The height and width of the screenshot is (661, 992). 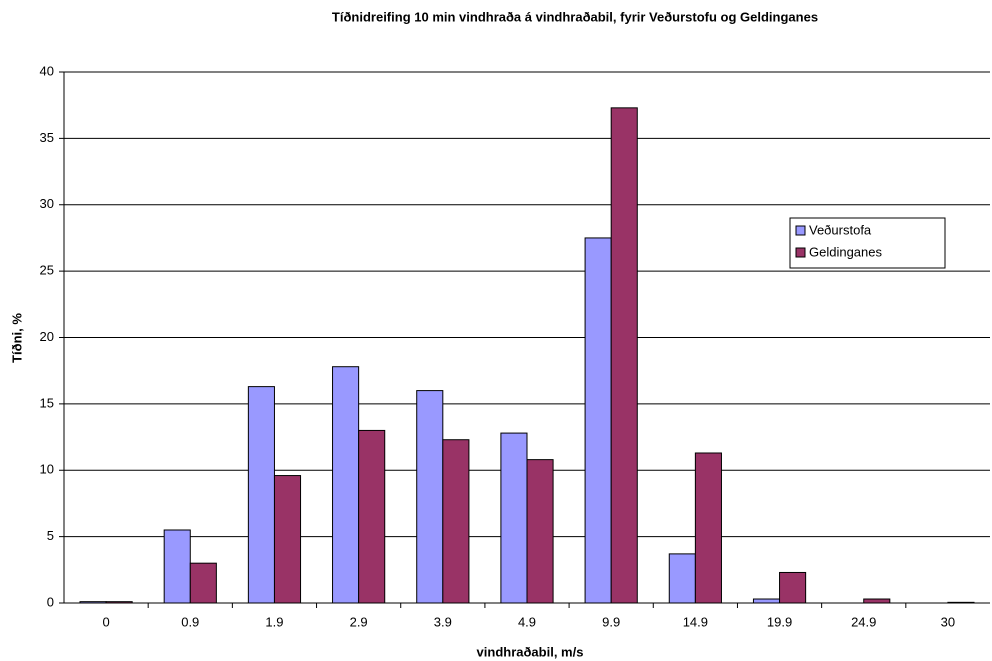 I want to click on x-tick-label: 3.9, so click(x=443, y=621).